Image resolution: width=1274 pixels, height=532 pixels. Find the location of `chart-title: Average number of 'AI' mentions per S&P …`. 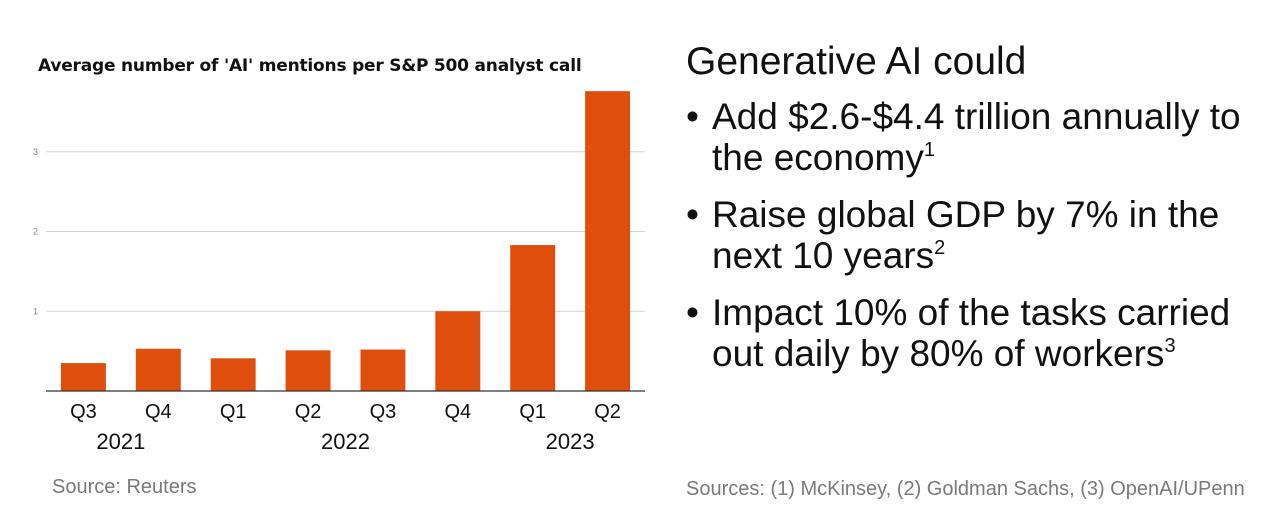

chart-title: Average number of 'AI' mentions per S&P … is located at coordinates (310, 66).